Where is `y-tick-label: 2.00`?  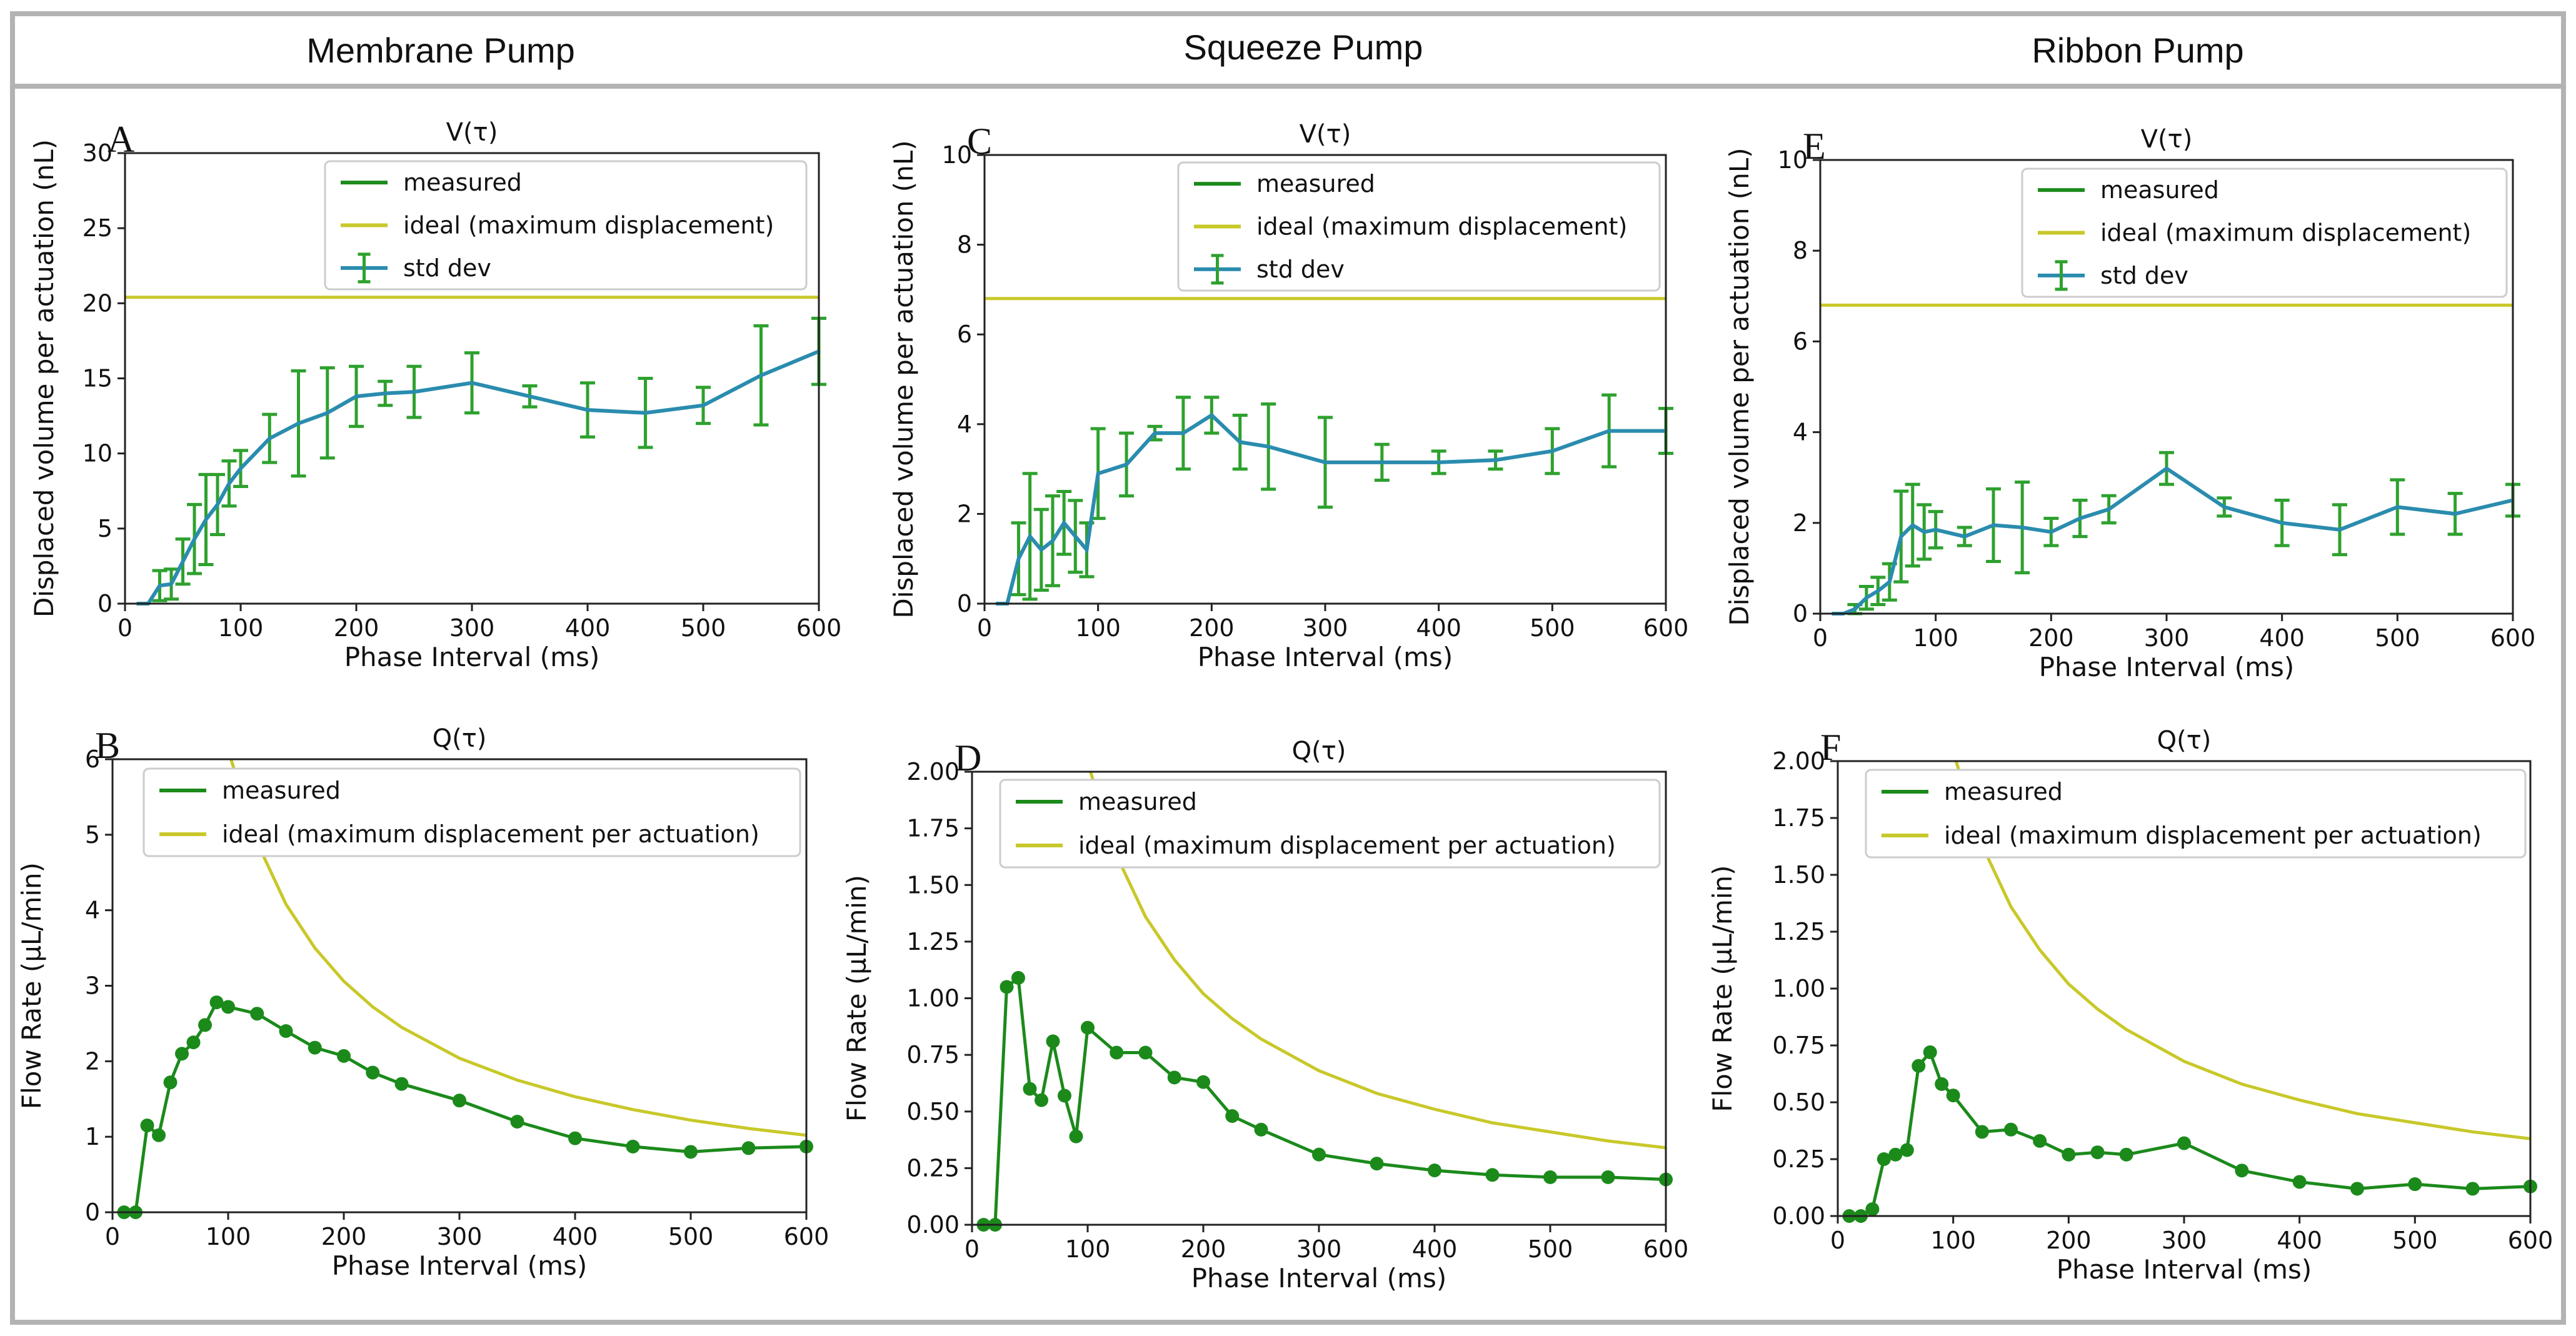
y-tick-label: 2.00 is located at coordinates (1798, 761).